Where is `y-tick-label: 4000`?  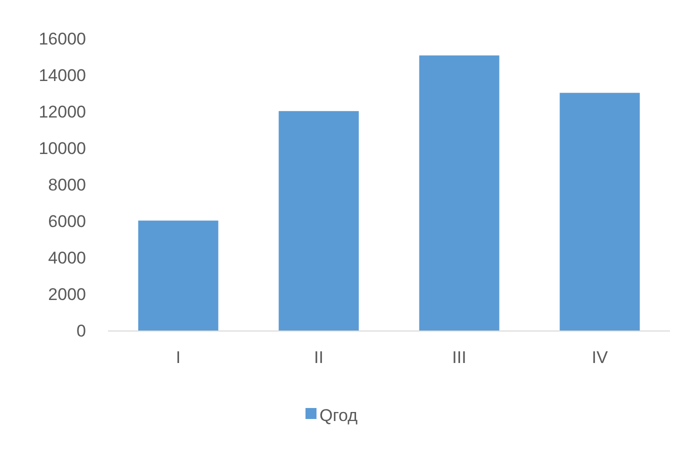
y-tick-label: 4000 is located at coordinates (67, 258).